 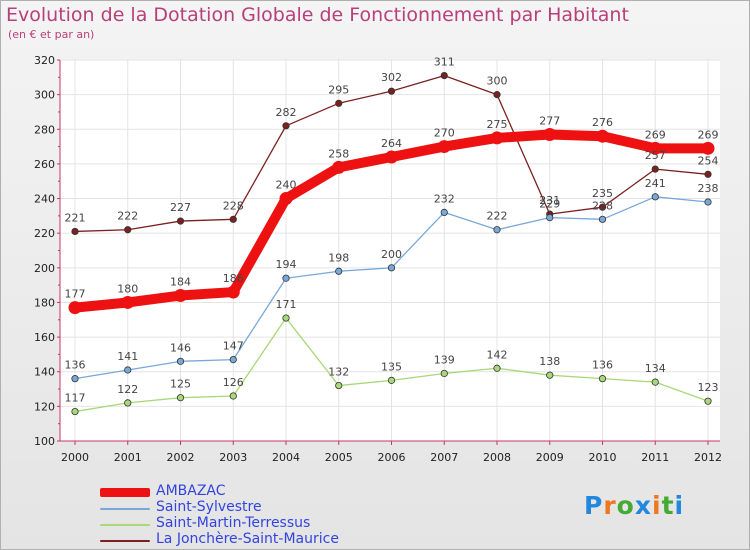 I want to click on data-label: 194, so click(x=286, y=264).